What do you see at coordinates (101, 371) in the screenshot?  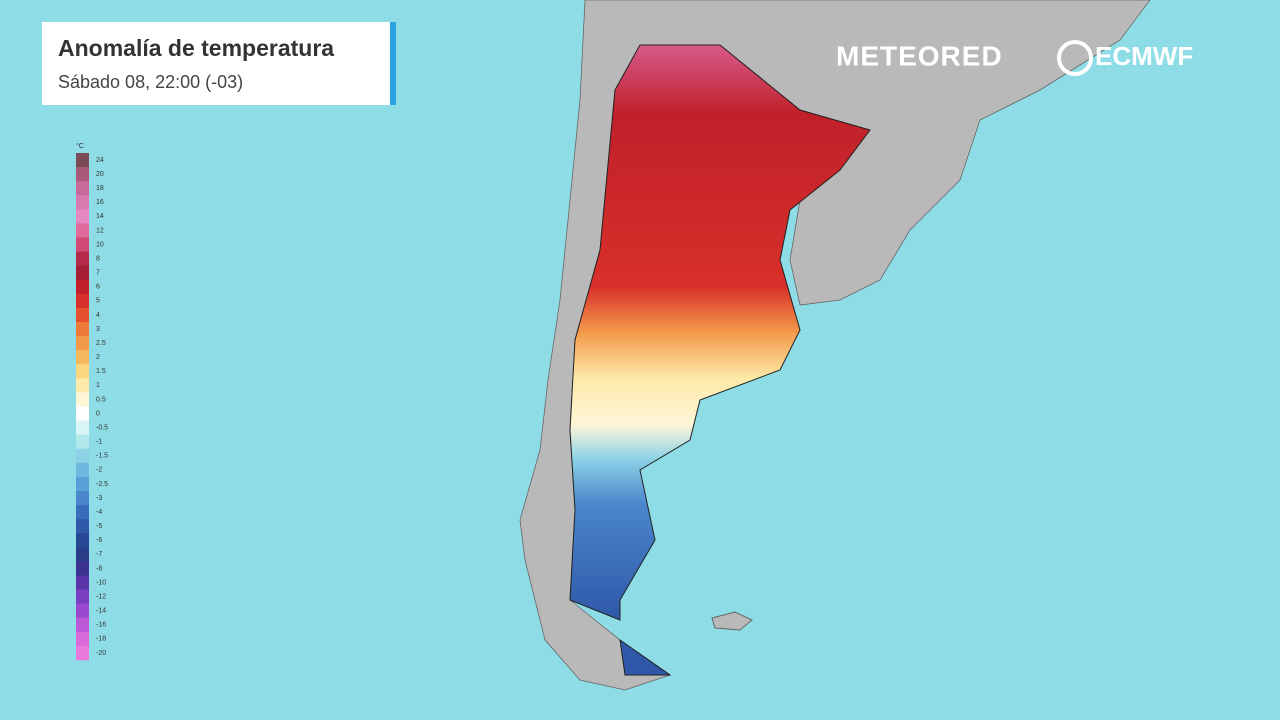 I see `legend-label: 1.5` at bounding box center [101, 371].